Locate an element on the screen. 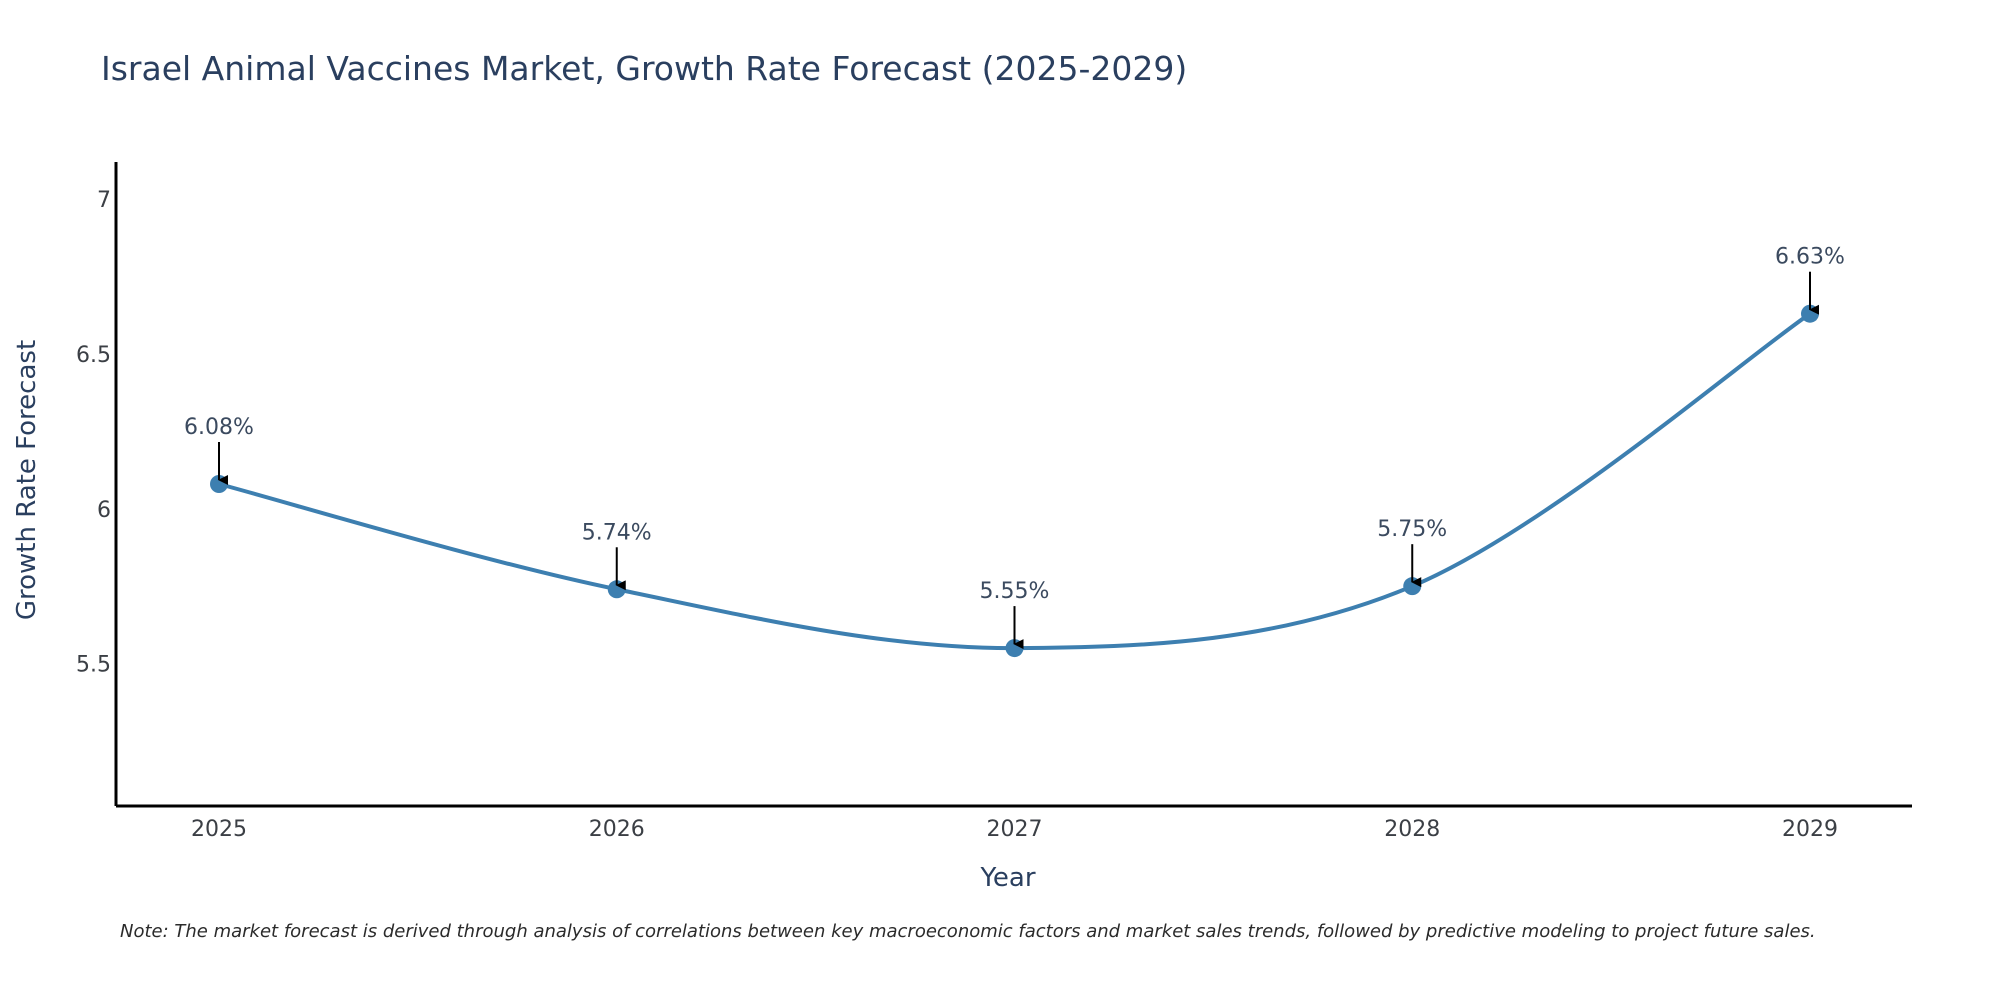  x-tick-label: 2026 is located at coordinates (617, 829).